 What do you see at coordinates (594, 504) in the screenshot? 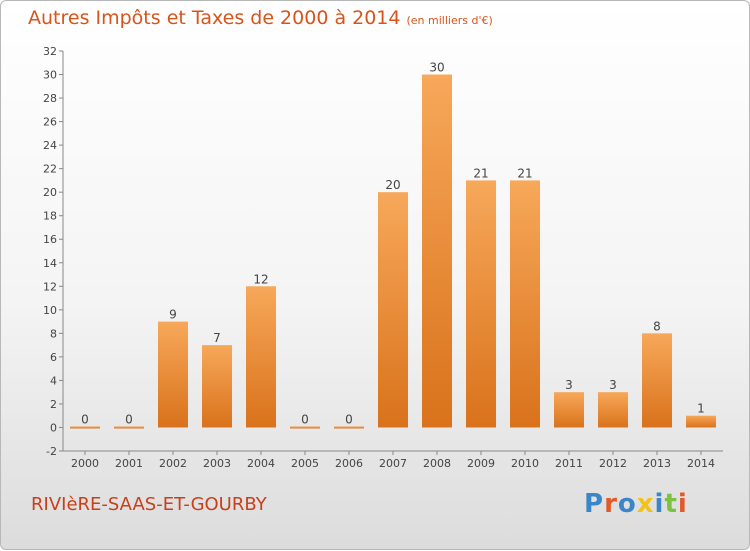
I see `logo-letter: P` at bounding box center [594, 504].